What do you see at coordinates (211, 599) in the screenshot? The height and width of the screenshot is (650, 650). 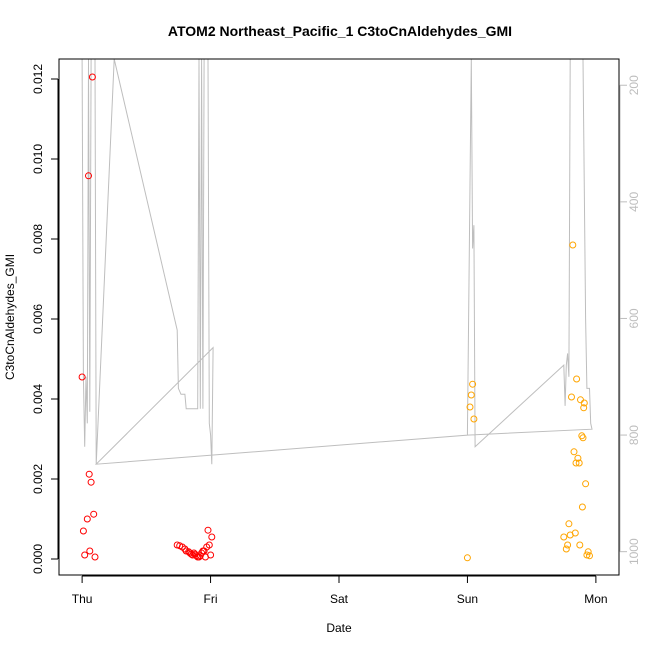 I see `x-tick-label: Fri` at bounding box center [211, 599].